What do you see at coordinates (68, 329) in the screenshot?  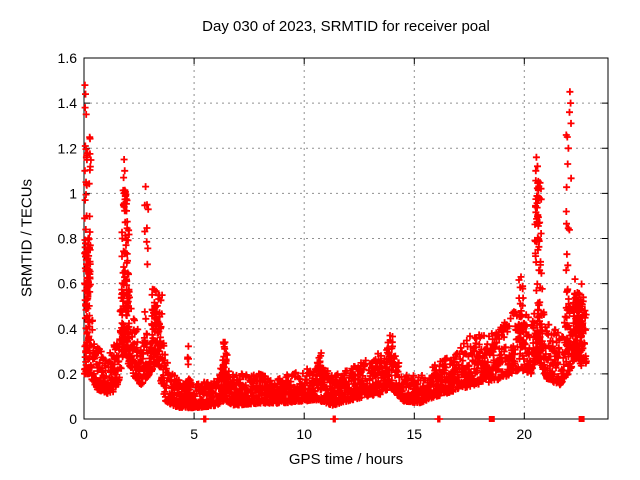 I see `y-tick-label: 0.4` at bounding box center [68, 329].